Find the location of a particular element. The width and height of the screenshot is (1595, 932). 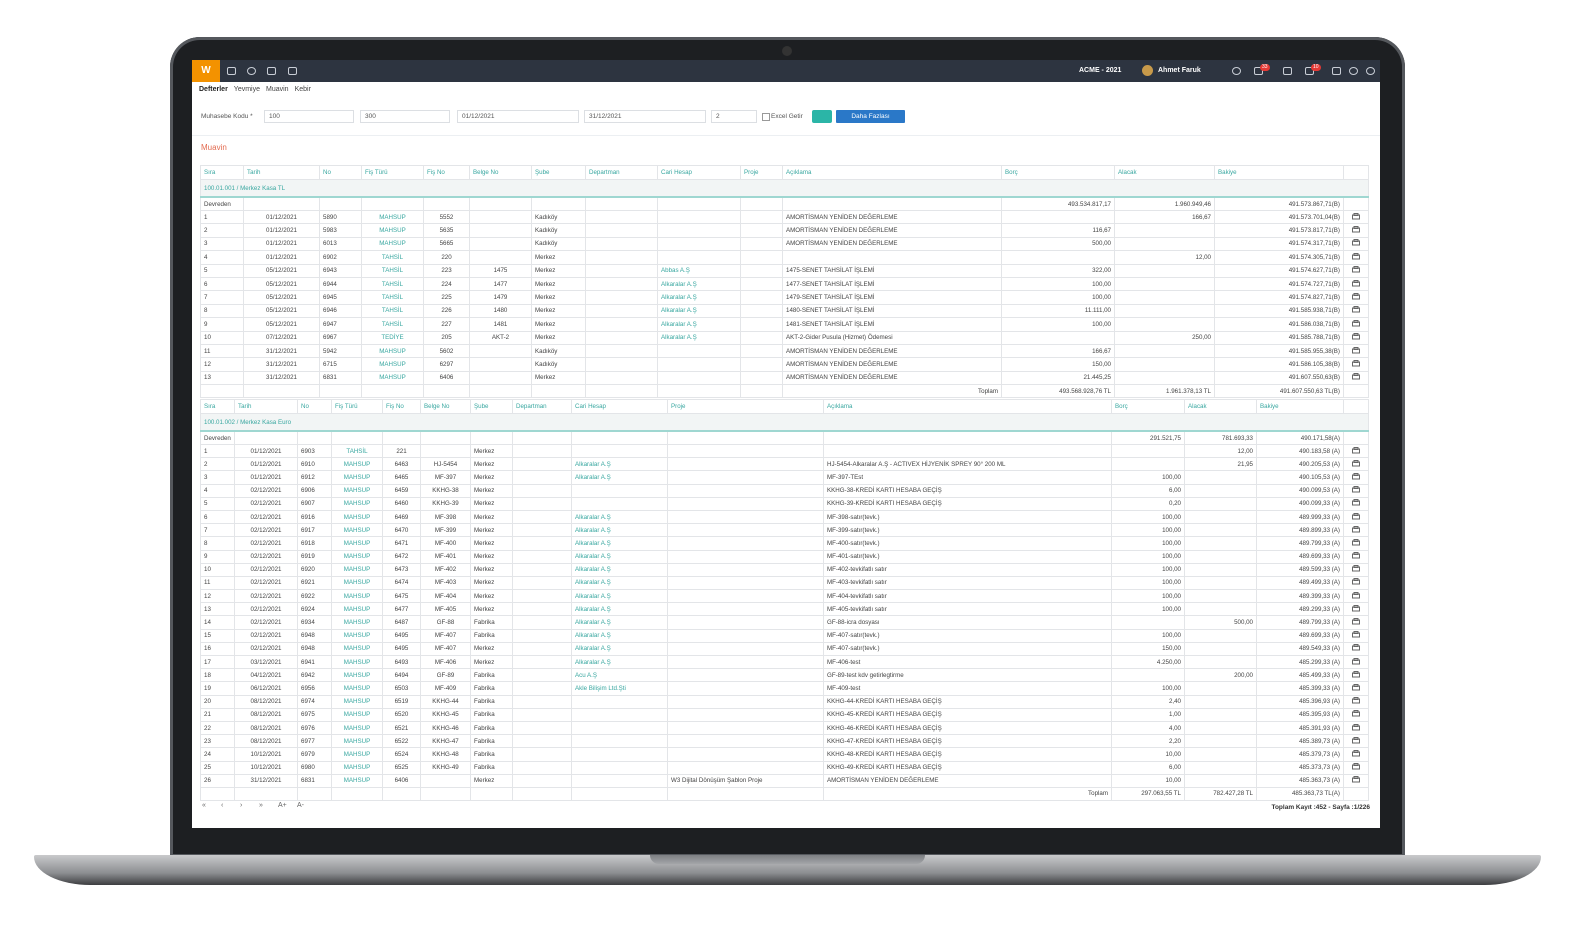

calc-icon is located at coordinates (292, 71).